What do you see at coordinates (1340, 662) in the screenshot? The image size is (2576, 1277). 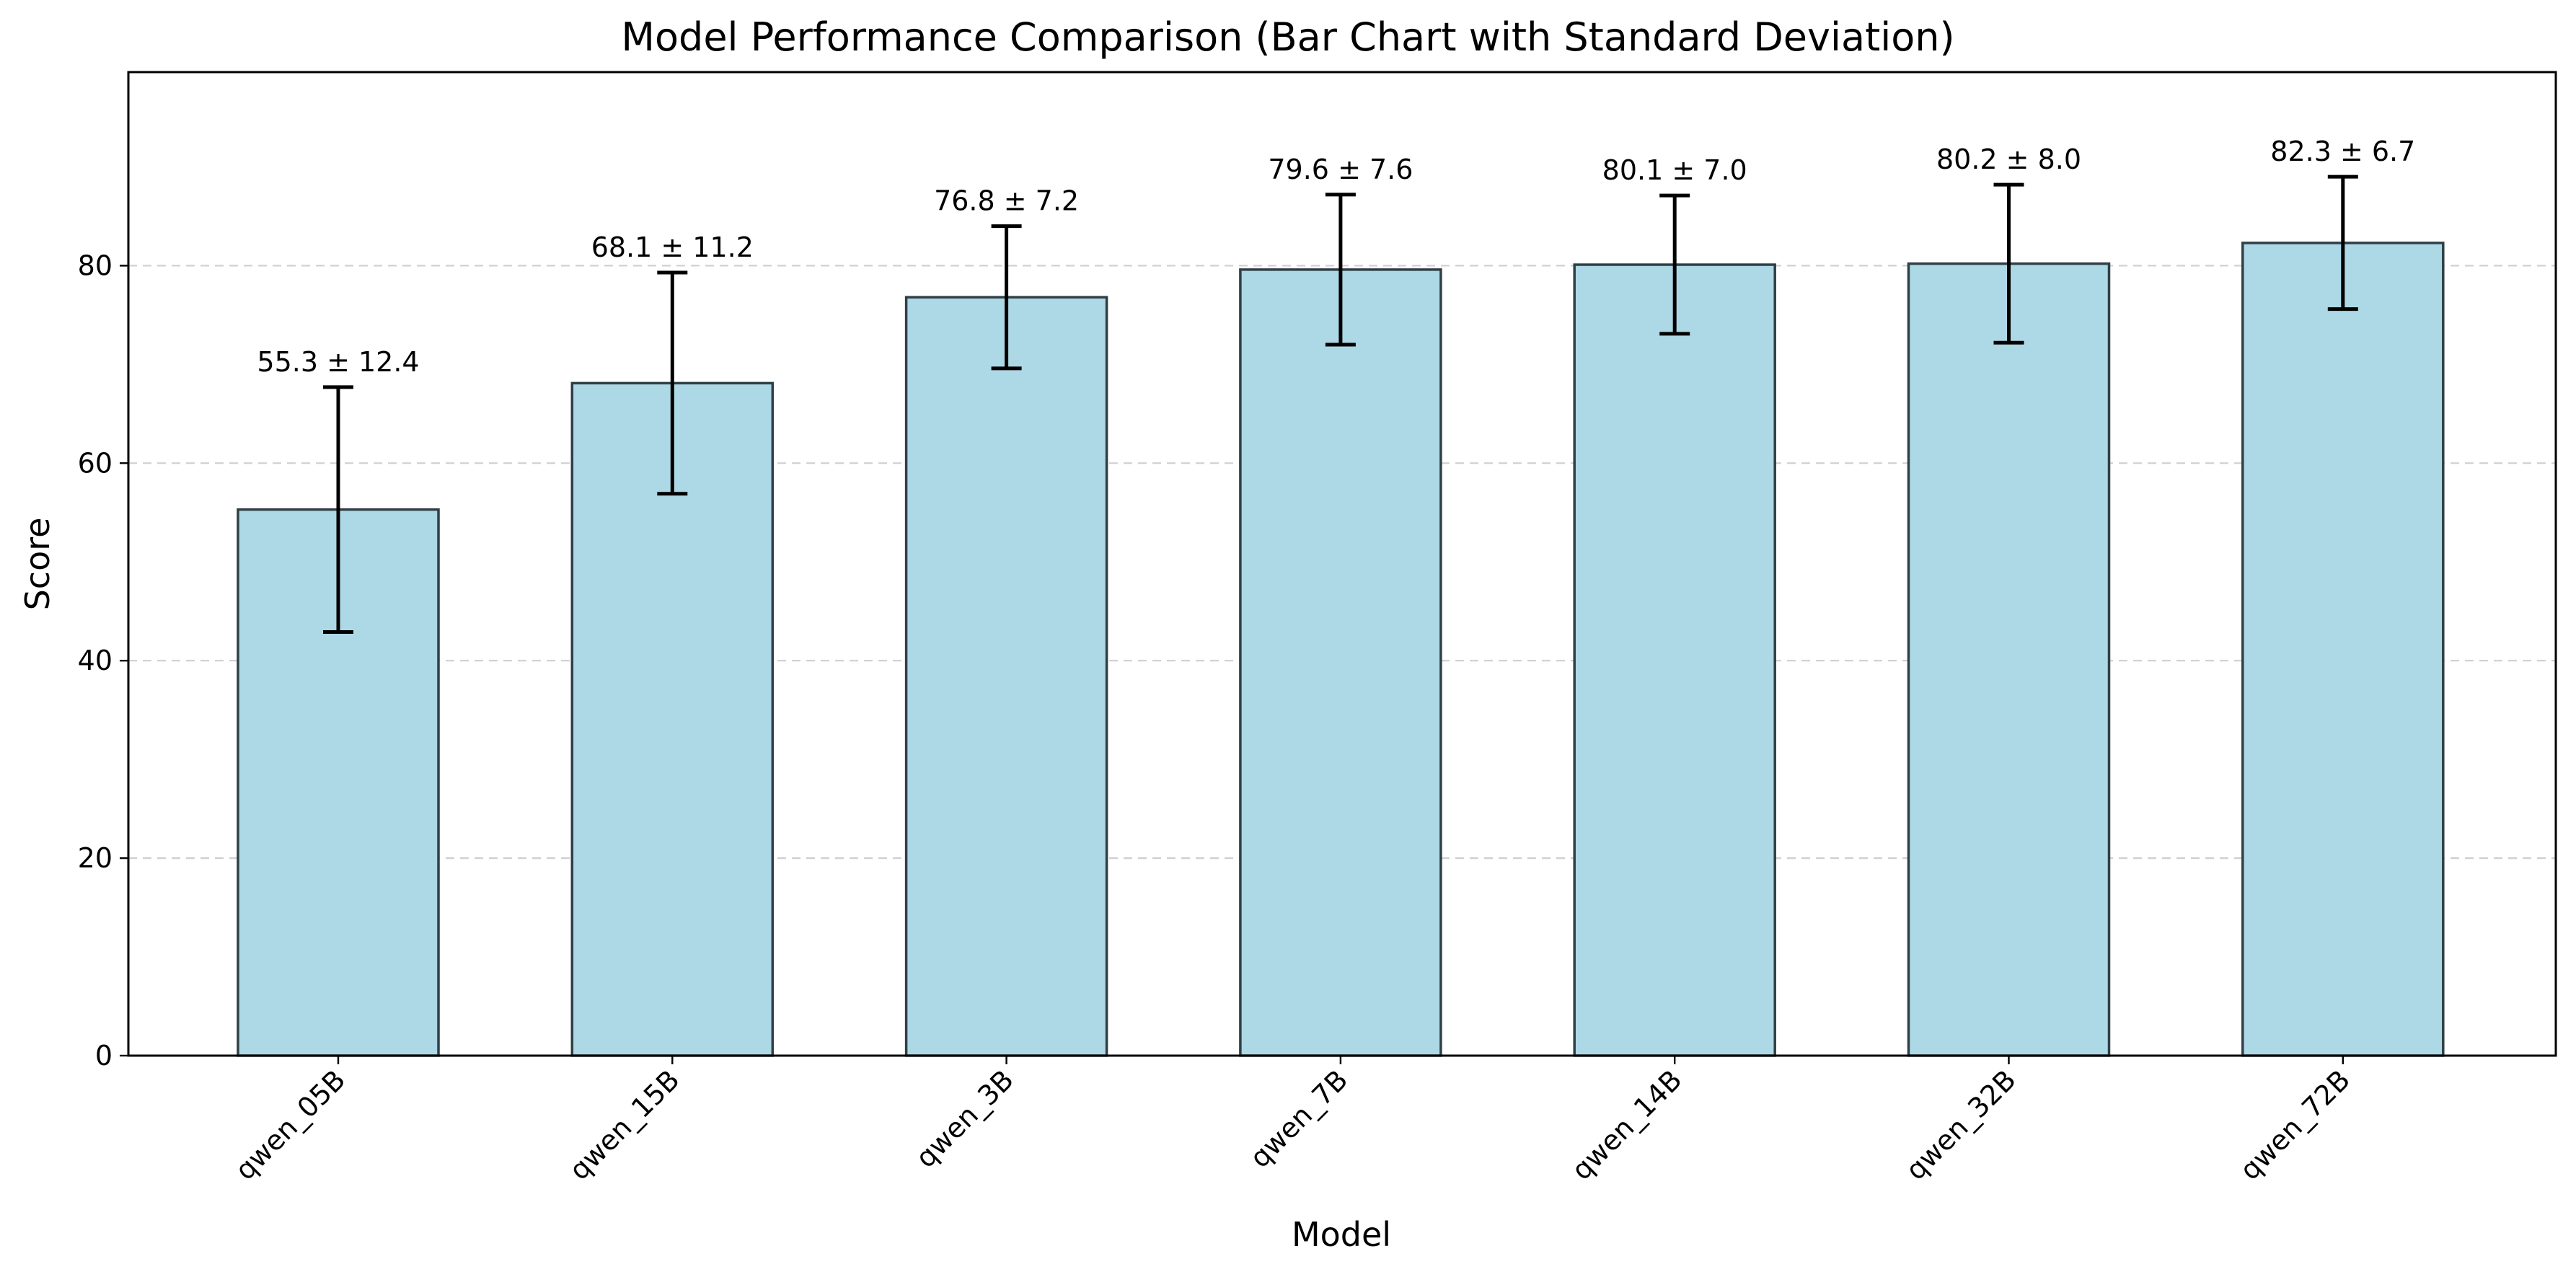 I see `bar-qwen_7B` at bounding box center [1340, 662].